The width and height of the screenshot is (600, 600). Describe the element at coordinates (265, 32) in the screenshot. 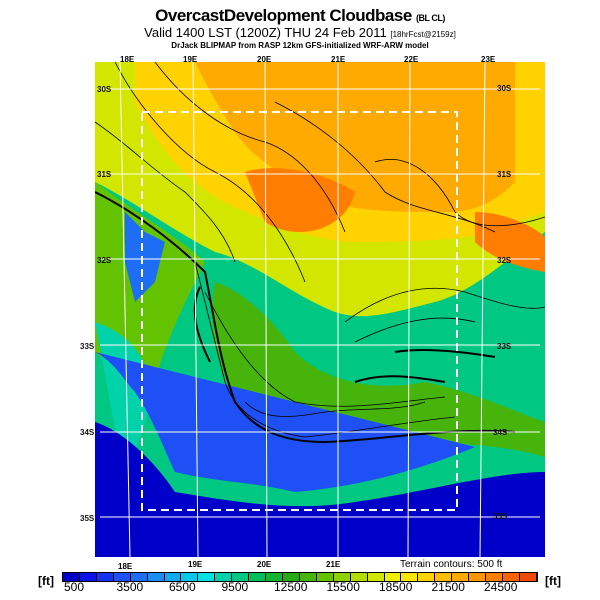

I see `valid-text: Valid 1400 LST (1200Z) THU 24 Feb 2011` at that location.